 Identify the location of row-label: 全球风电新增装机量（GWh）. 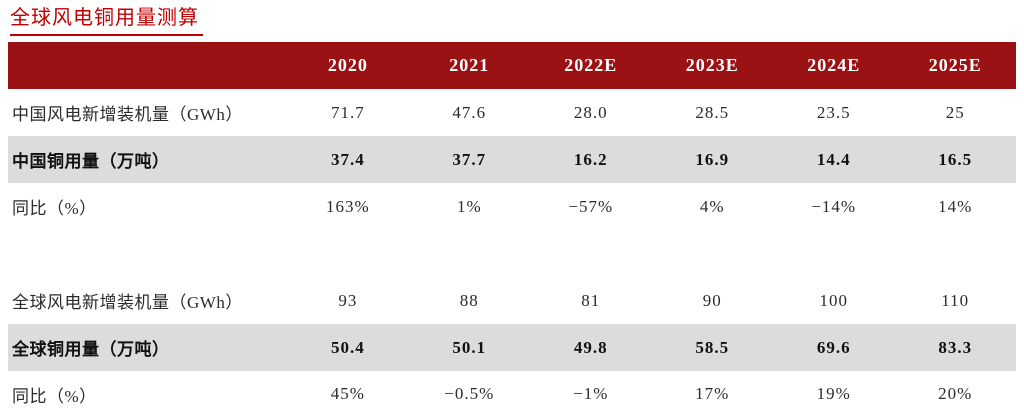
(127, 302).